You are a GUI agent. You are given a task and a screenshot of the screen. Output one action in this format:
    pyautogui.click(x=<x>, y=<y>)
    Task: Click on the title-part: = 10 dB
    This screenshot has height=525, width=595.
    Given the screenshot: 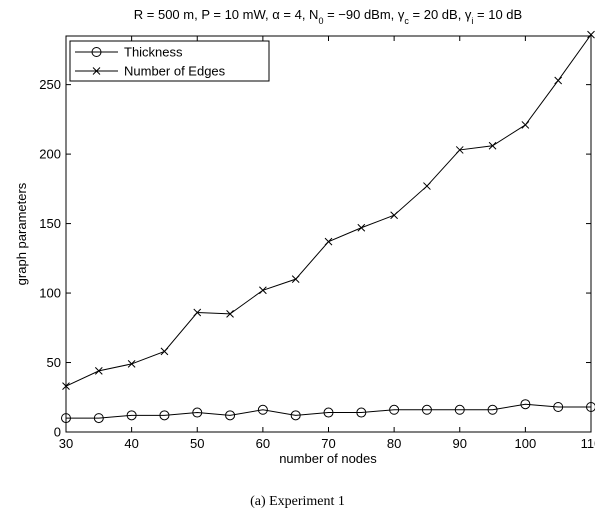 What is the action you would take?
    pyautogui.click(x=497, y=14)
    